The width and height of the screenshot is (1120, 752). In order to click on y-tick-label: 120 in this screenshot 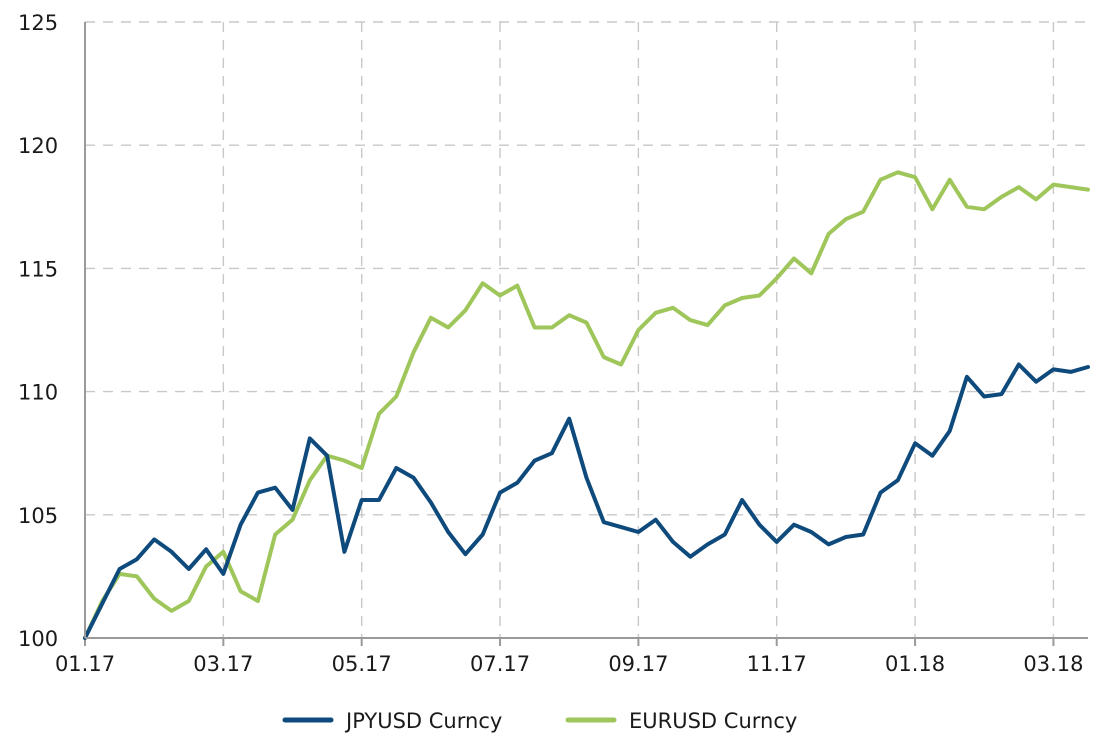, I will do `click(38, 146)`.